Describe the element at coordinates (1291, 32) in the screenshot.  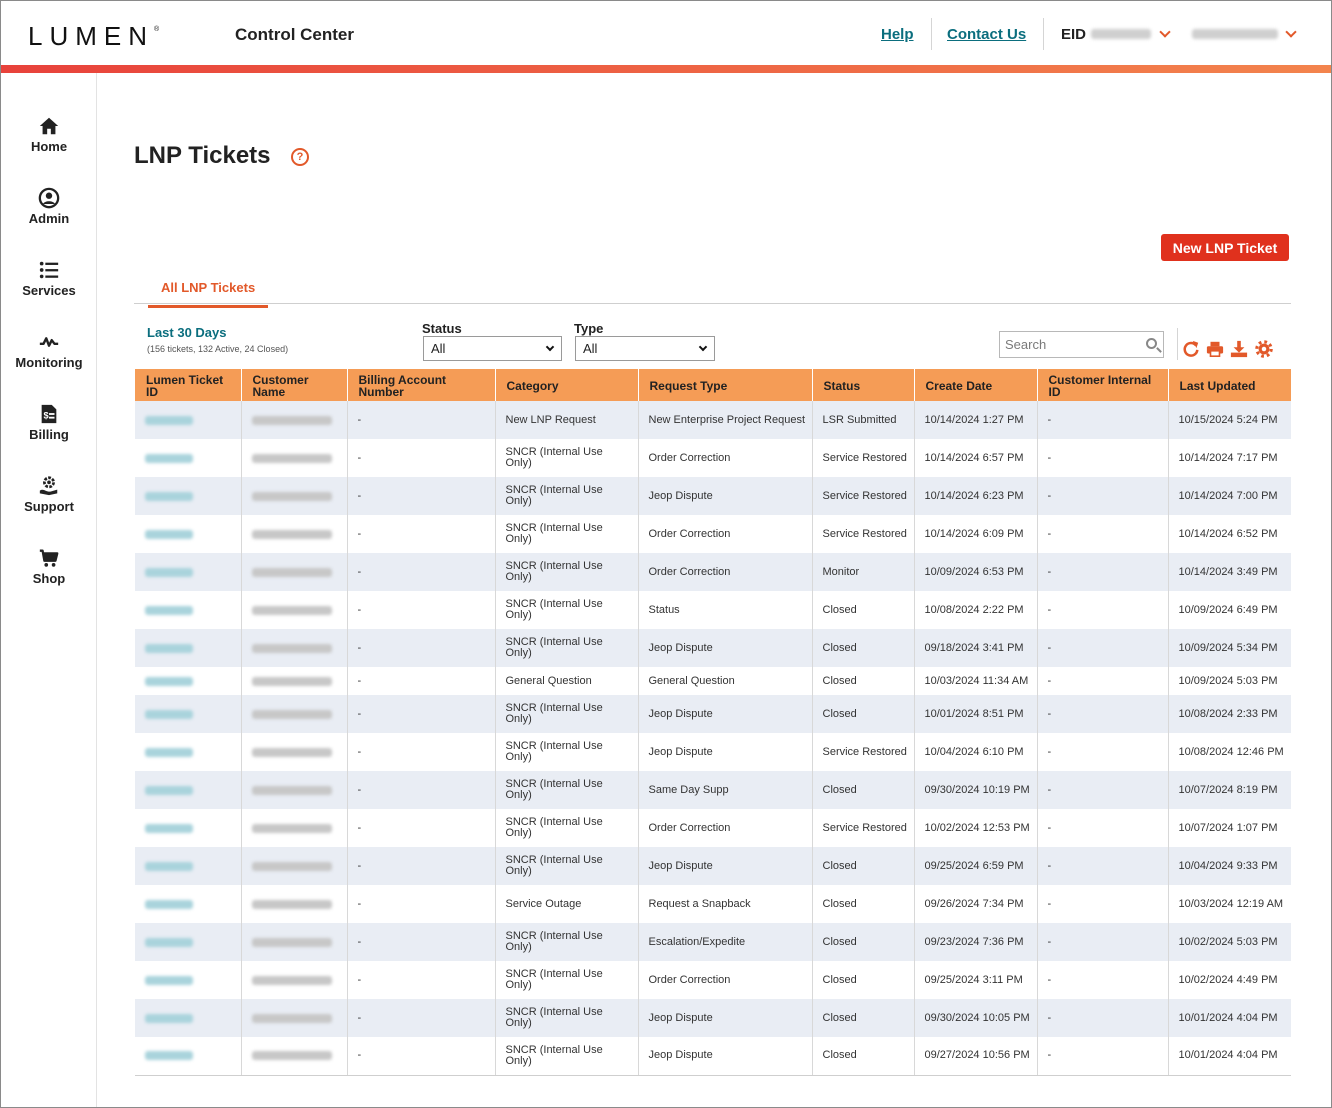
I see `user-chevron-down-icon` at that location.